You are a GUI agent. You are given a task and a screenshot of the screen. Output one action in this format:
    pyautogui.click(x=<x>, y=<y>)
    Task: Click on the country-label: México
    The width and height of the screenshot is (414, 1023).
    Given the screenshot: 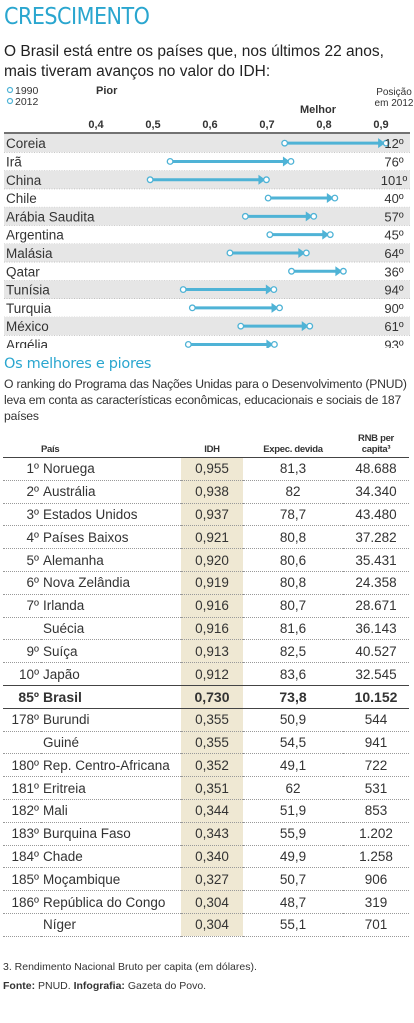 What is the action you would take?
    pyautogui.click(x=27, y=326)
    